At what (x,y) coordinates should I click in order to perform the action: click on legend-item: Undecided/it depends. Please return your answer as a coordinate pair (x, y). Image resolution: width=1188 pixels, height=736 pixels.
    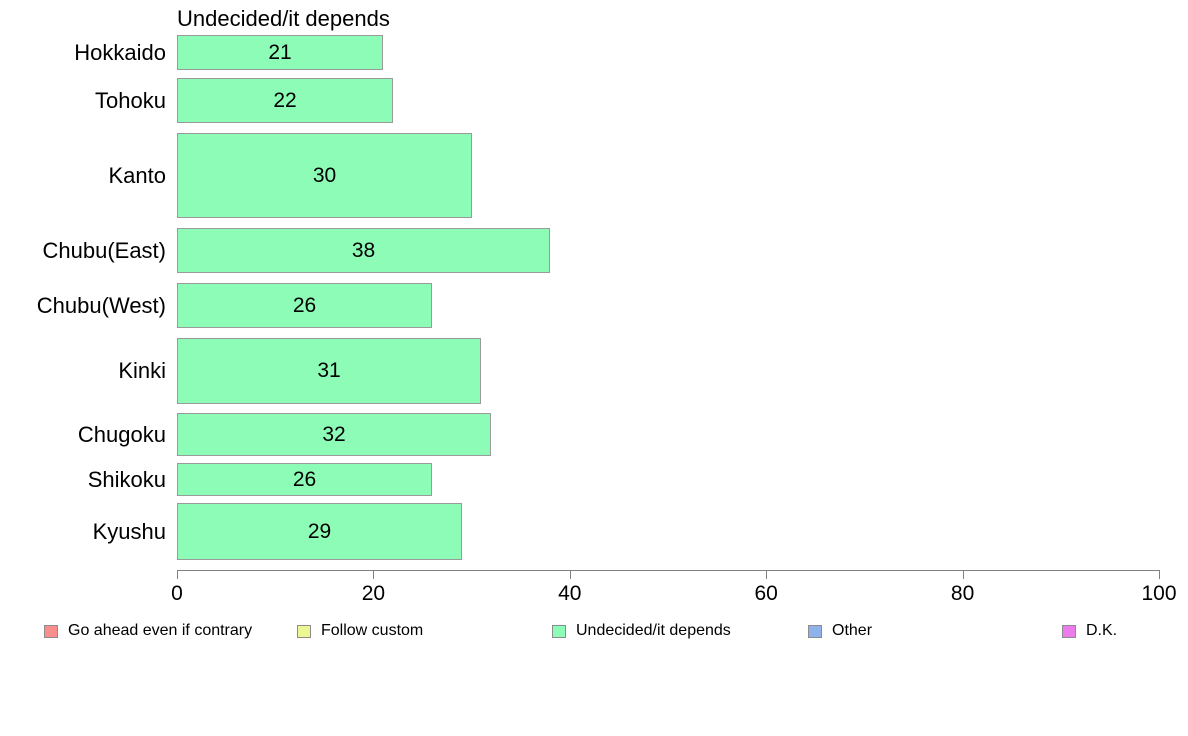
    Looking at the image, I should click on (641, 631).